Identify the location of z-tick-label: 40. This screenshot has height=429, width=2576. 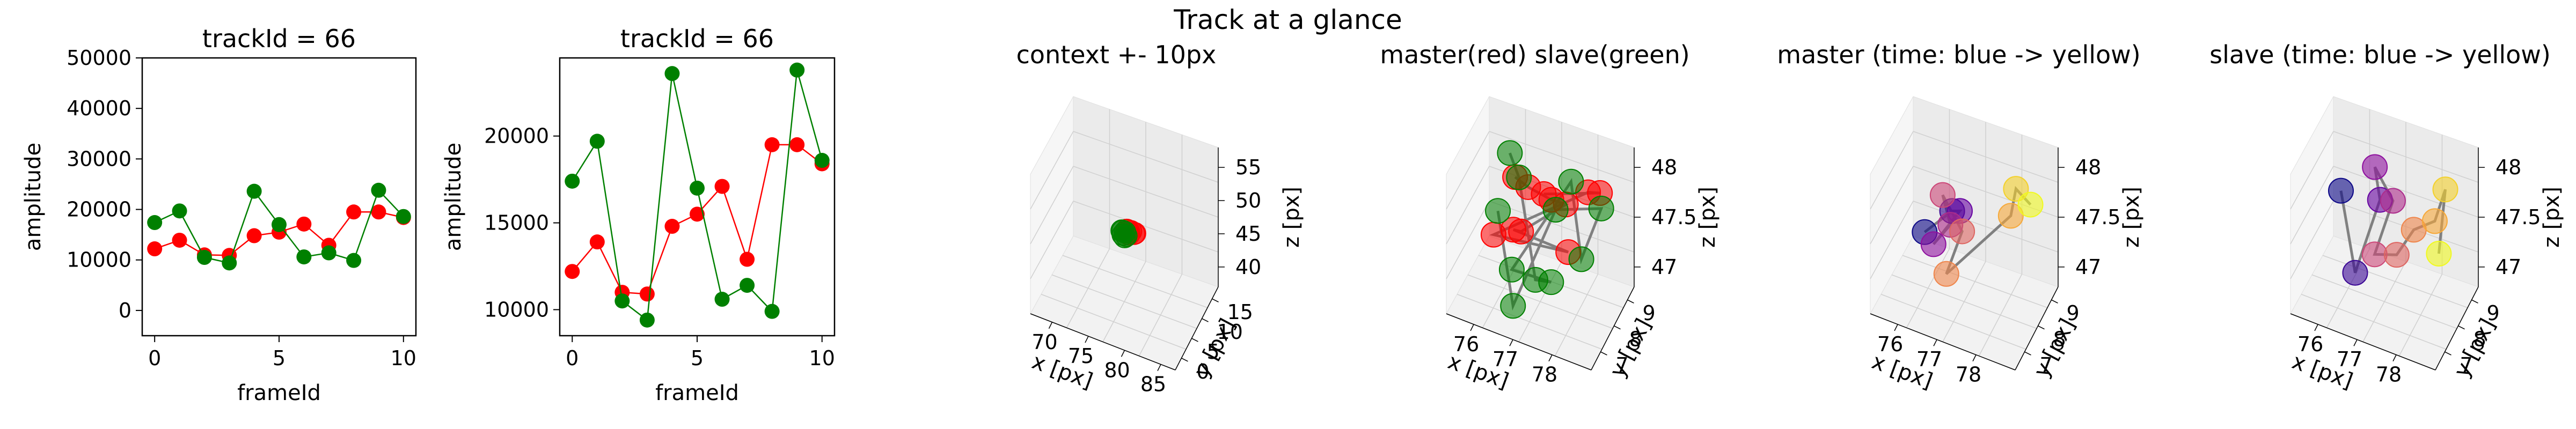
(1248, 267).